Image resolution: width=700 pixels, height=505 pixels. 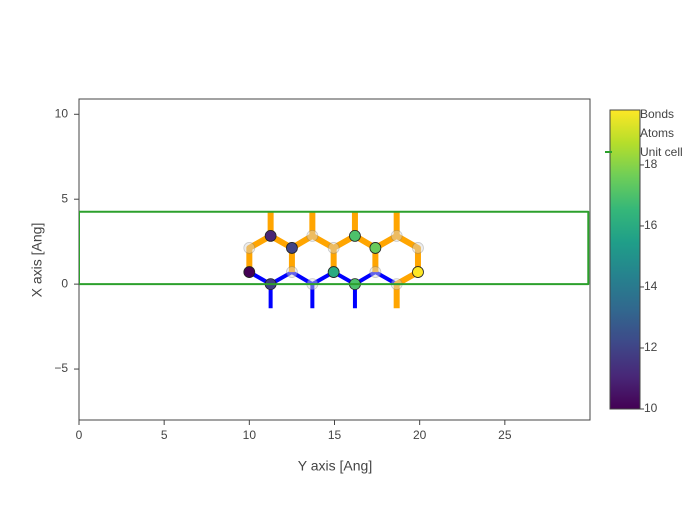 What do you see at coordinates (164, 435) in the screenshot?
I see `x-tick-label: 5` at bounding box center [164, 435].